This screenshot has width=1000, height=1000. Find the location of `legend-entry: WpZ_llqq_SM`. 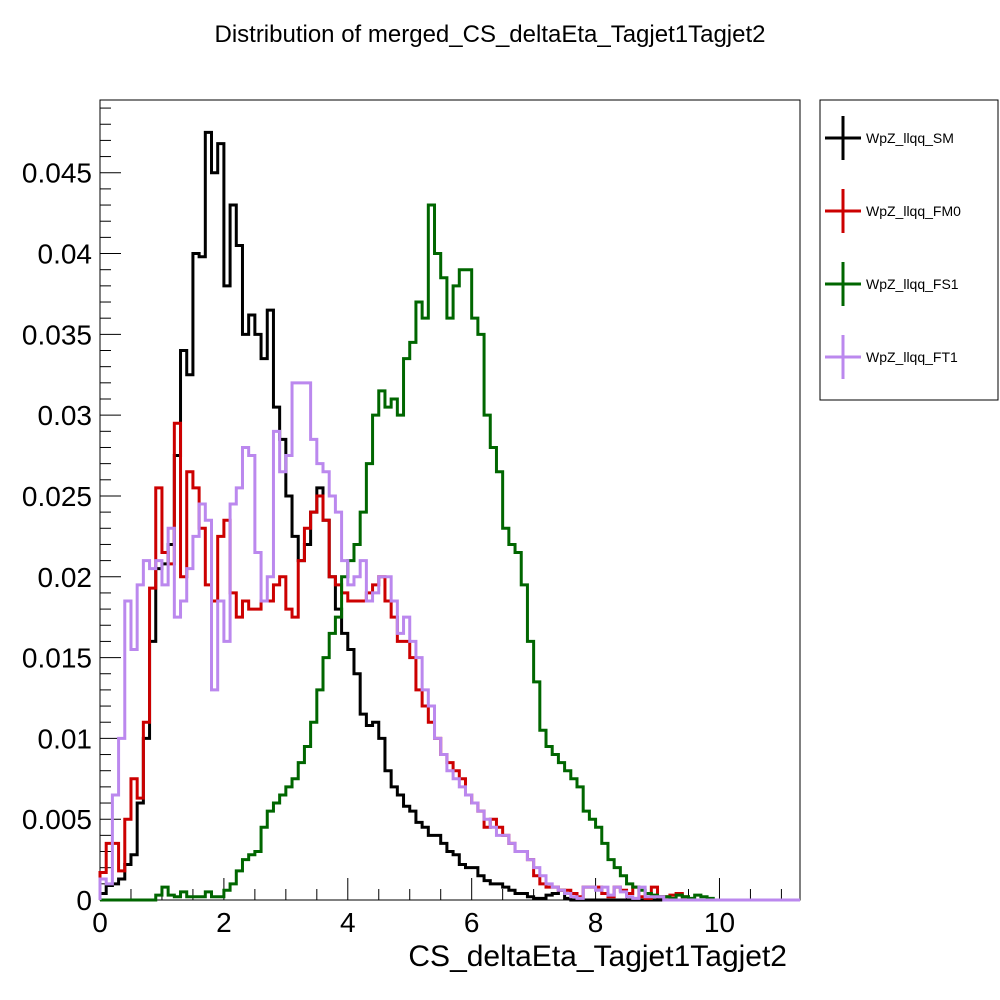

legend-entry: WpZ_llqq_SM is located at coordinates (889, 138).